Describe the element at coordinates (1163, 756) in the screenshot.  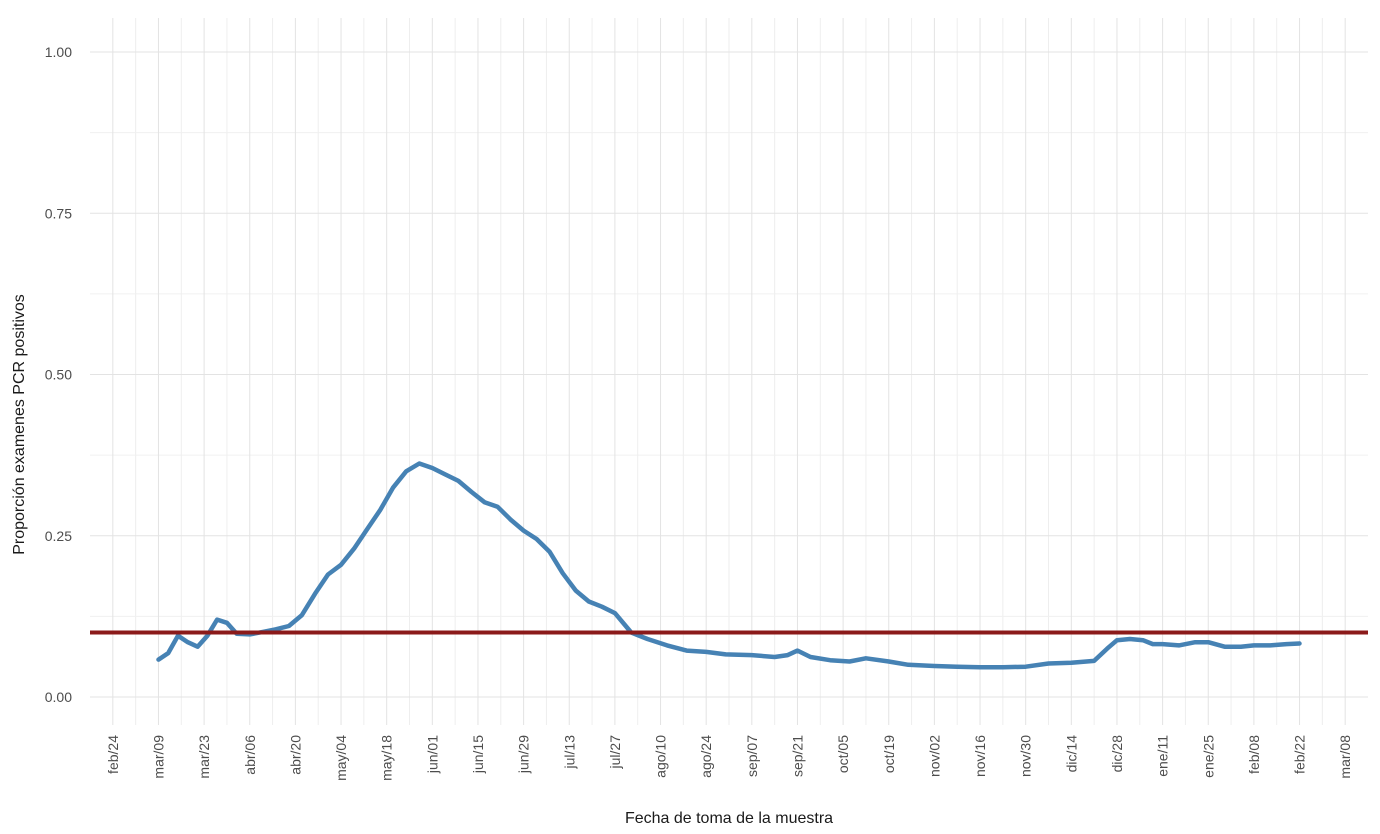
I see `x-tick-label: ene/11` at that location.